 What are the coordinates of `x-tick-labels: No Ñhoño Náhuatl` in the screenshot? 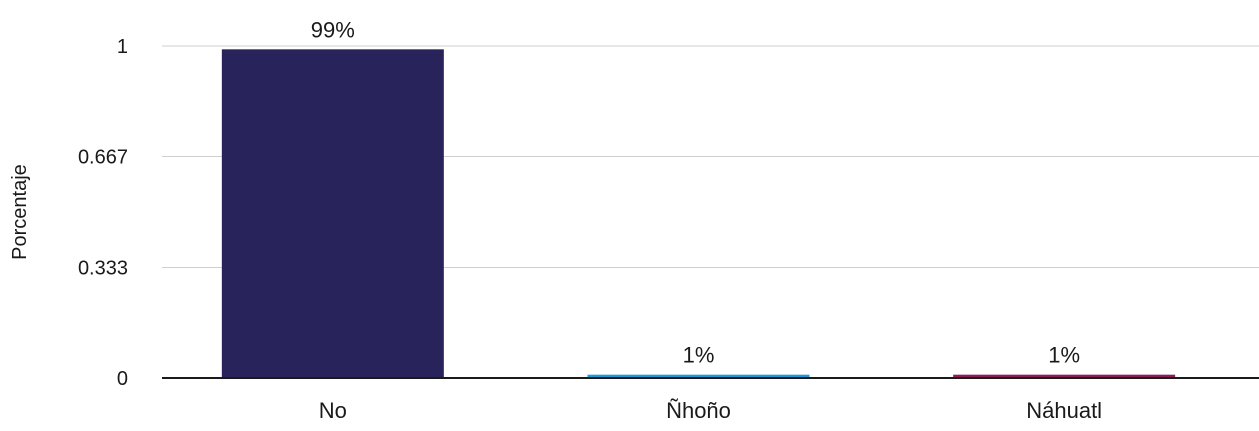 It's located at (710, 410).